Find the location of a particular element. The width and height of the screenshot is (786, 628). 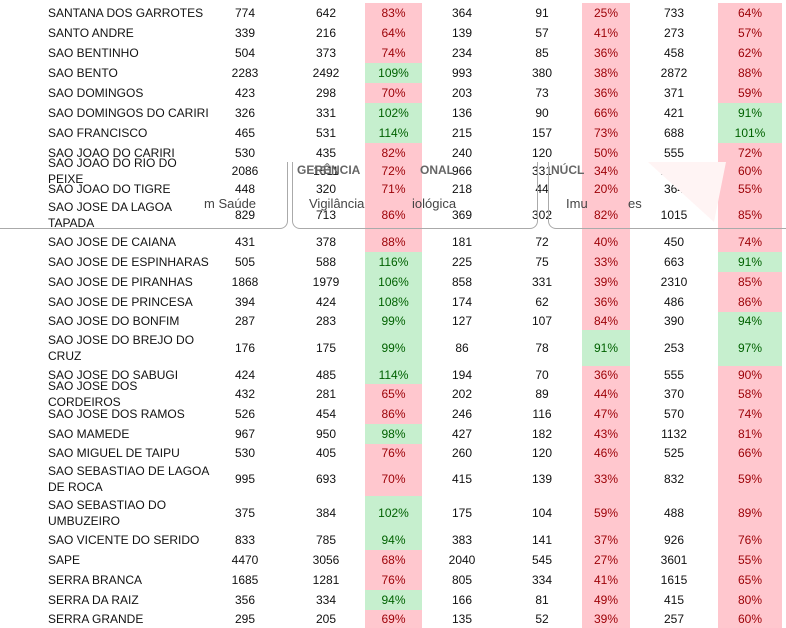

percent-cell: 106% is located at coordinates (393, 282).